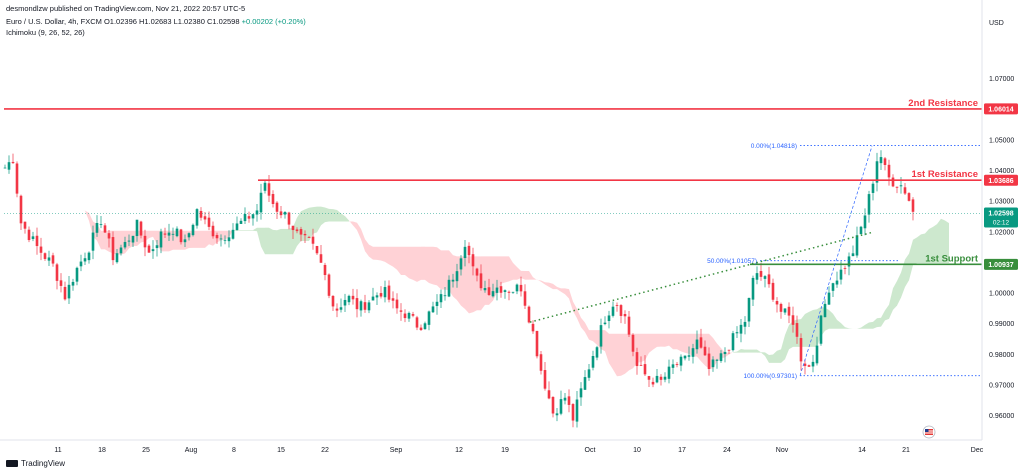 This screenshot has height=475, width=1024. Describe the element at coordinates (836, 260) in the screenshot. I see `fib-trend-line` at that location.